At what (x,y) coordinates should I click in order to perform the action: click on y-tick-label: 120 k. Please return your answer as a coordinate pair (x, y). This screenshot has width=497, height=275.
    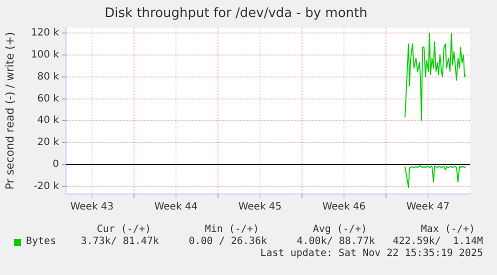
    Looking at the image, I should click on (45, 33).